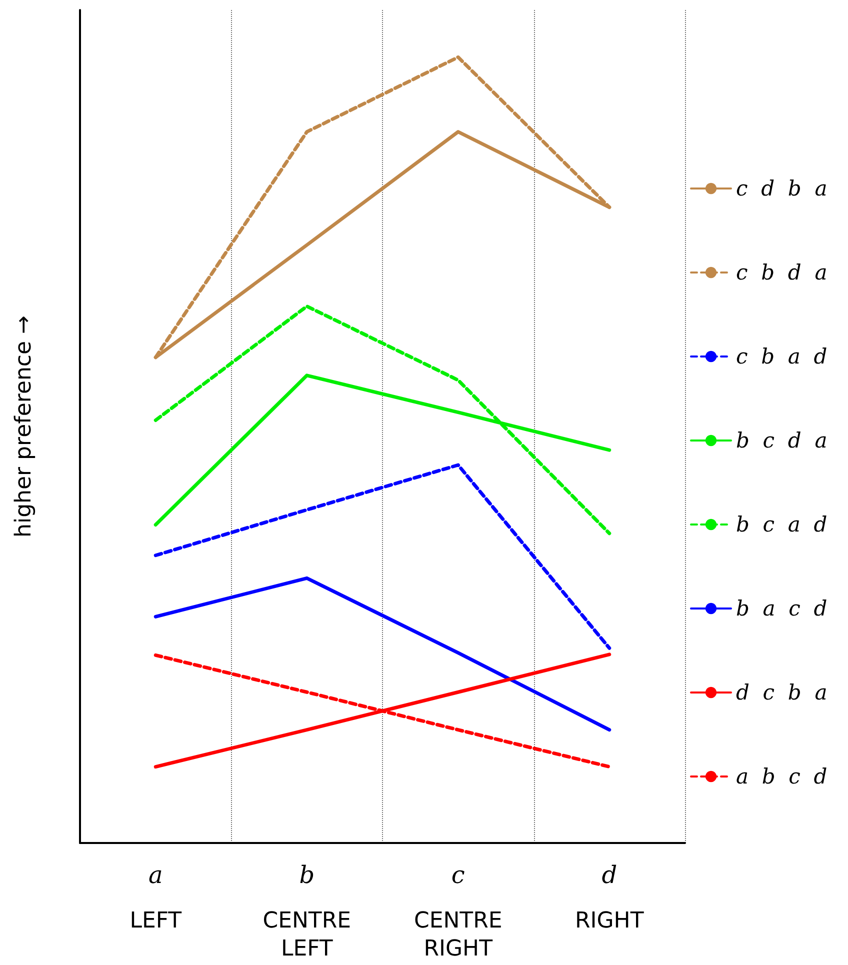  I want to click on legend-label: c b d a, so click(782, 272).